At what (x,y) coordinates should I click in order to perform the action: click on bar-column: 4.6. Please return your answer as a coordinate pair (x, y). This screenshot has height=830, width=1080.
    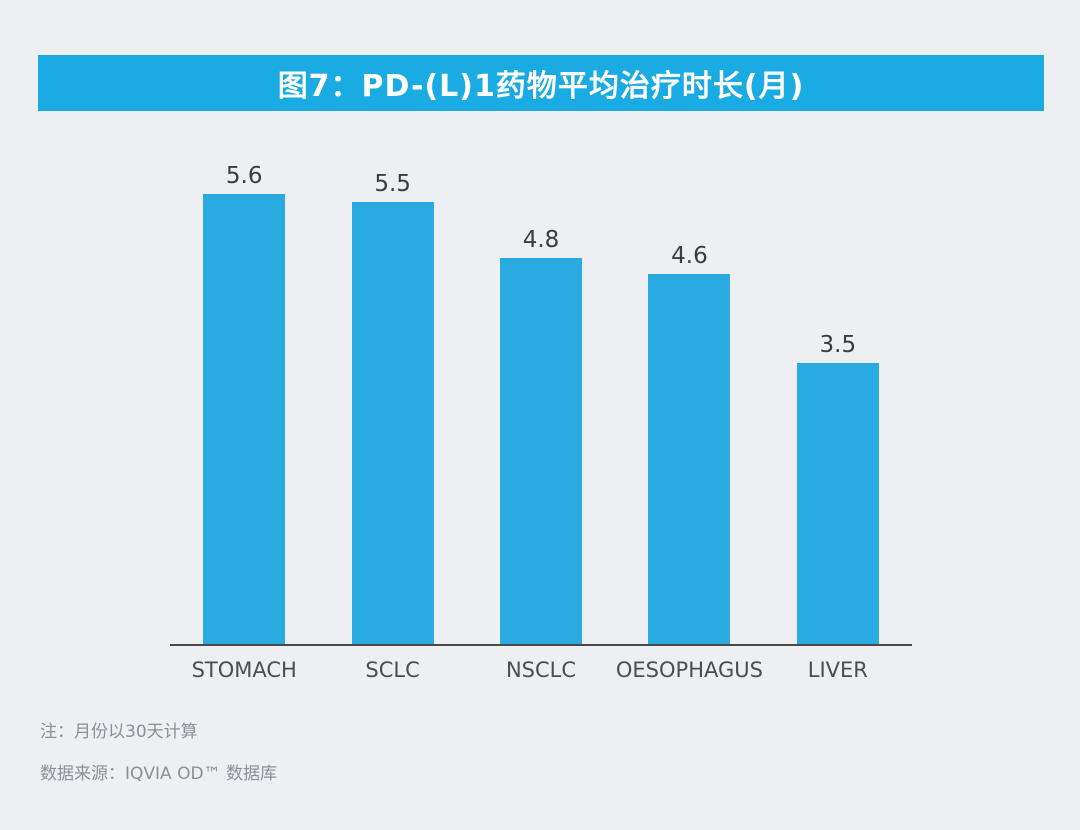
    Looking at the image, I should click on (689, 402).